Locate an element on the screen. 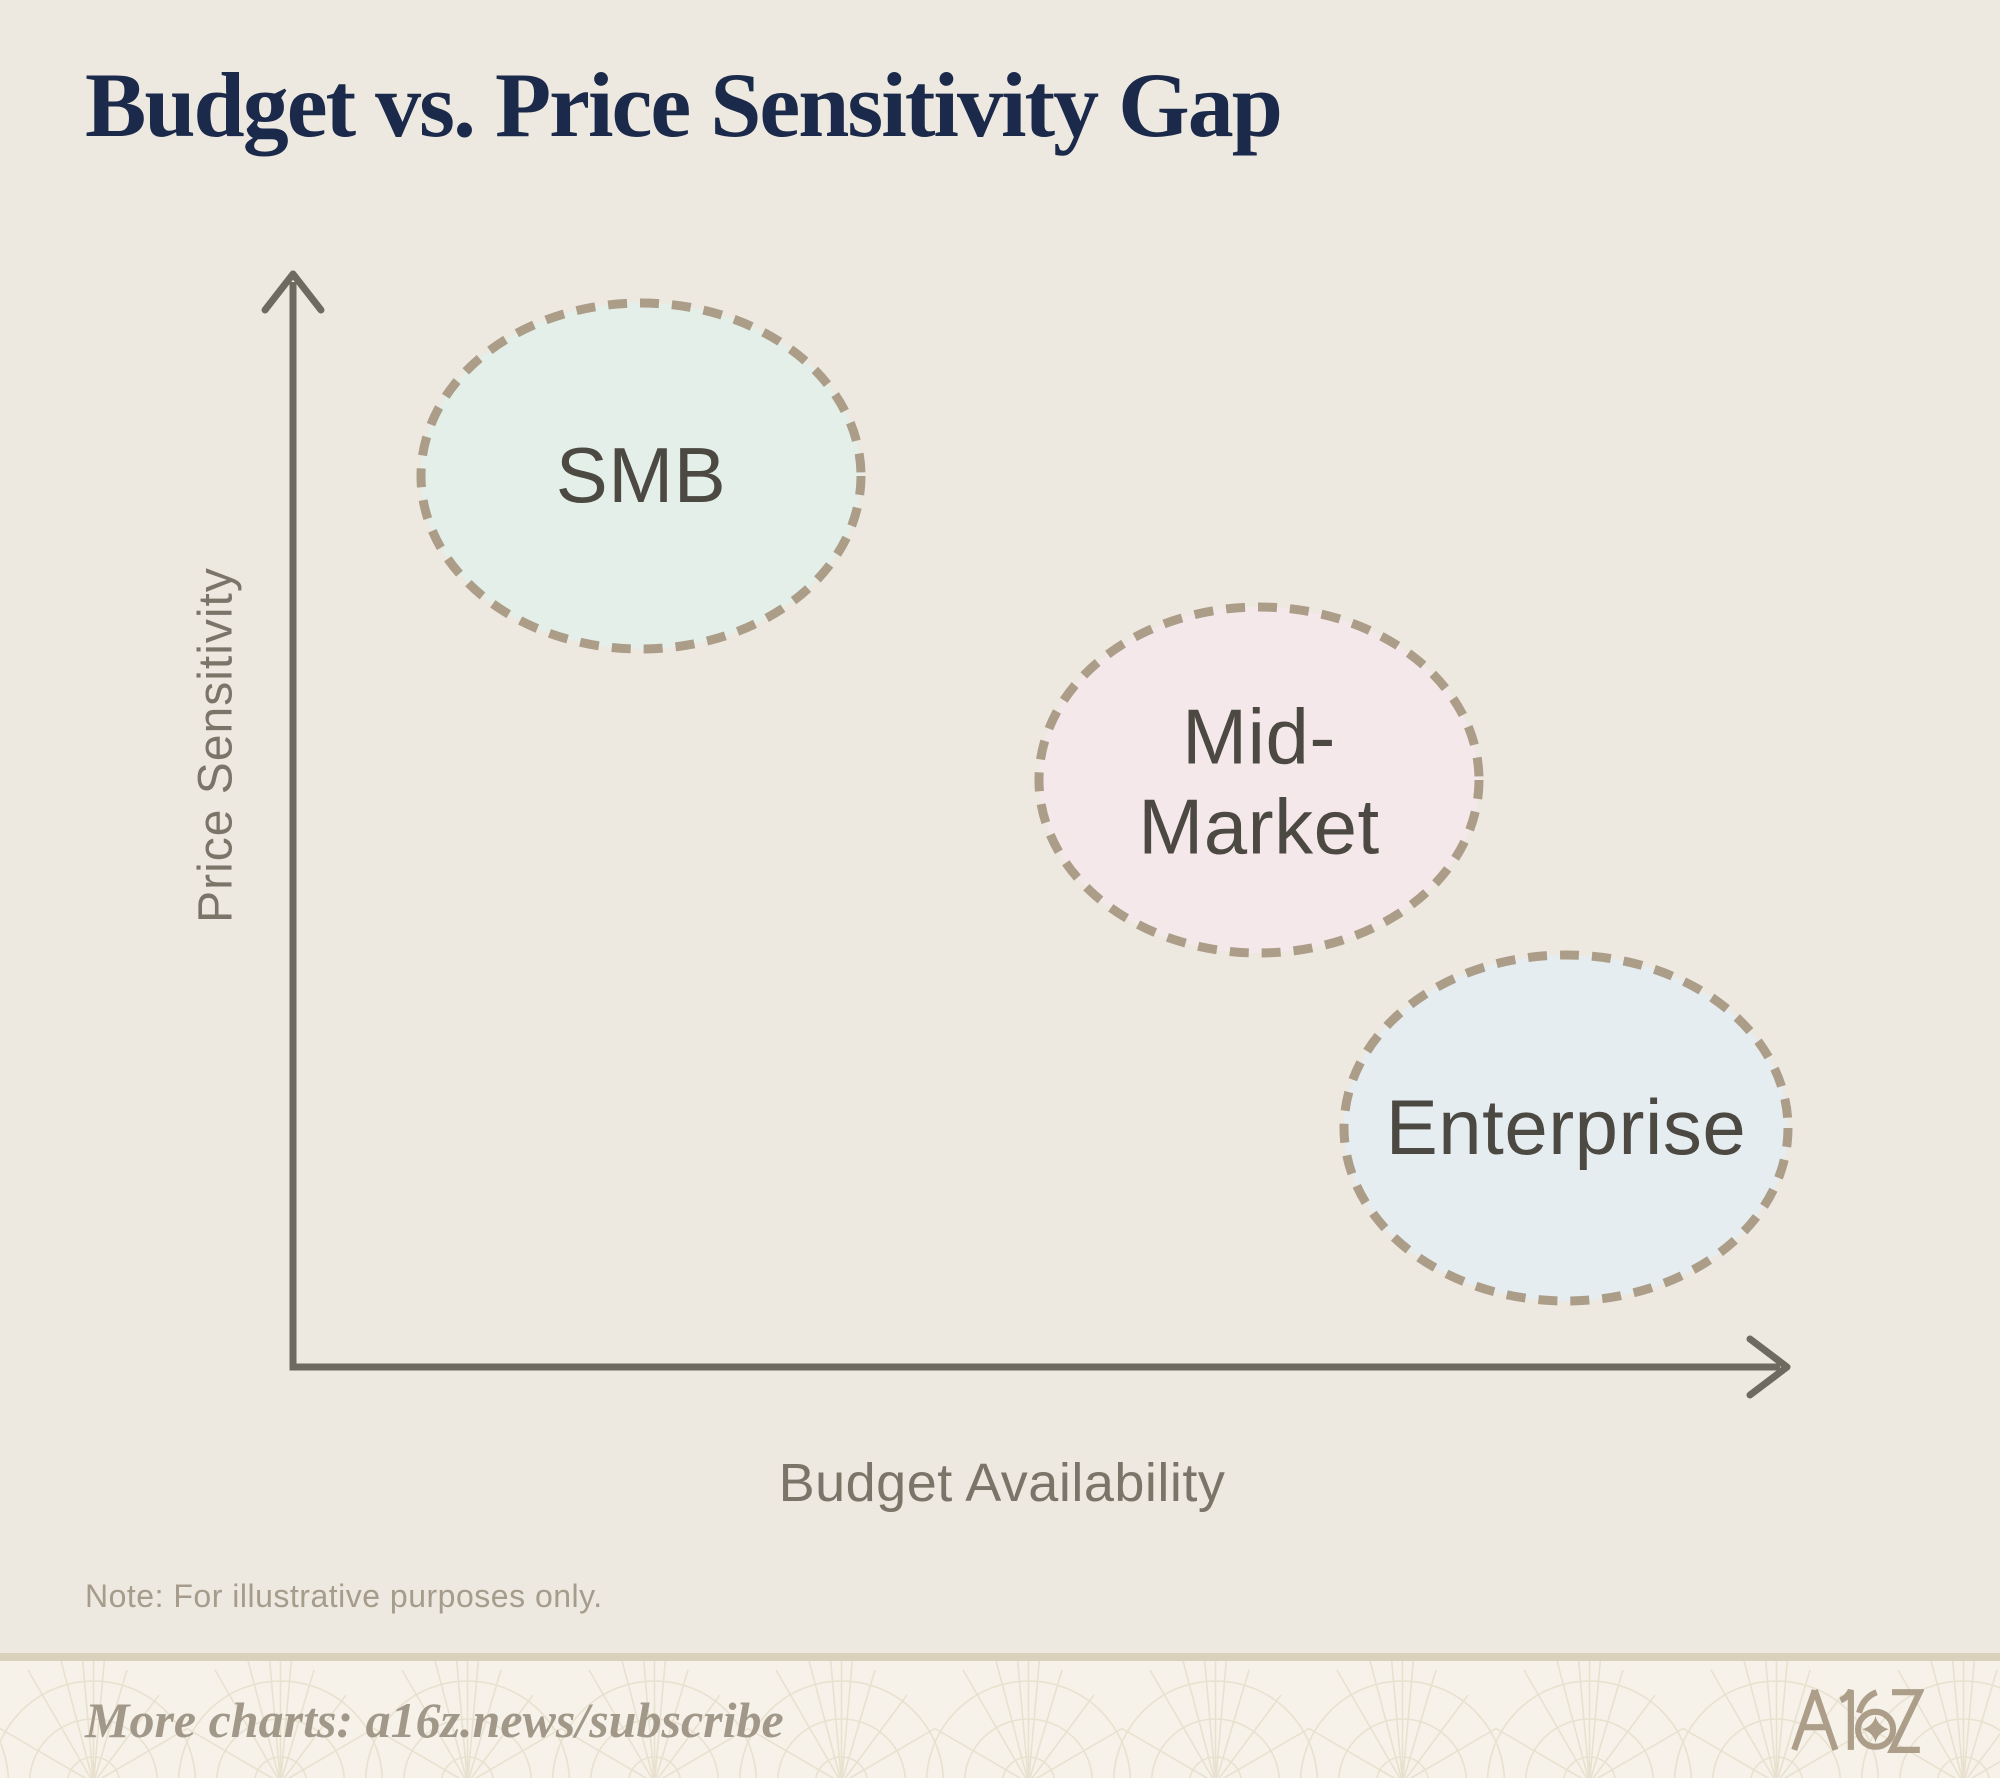 The width and height of the screenshot is (2000, 1778). footer: More charts: a16z.news/subscribe is located at coordinates (1000, 1715).